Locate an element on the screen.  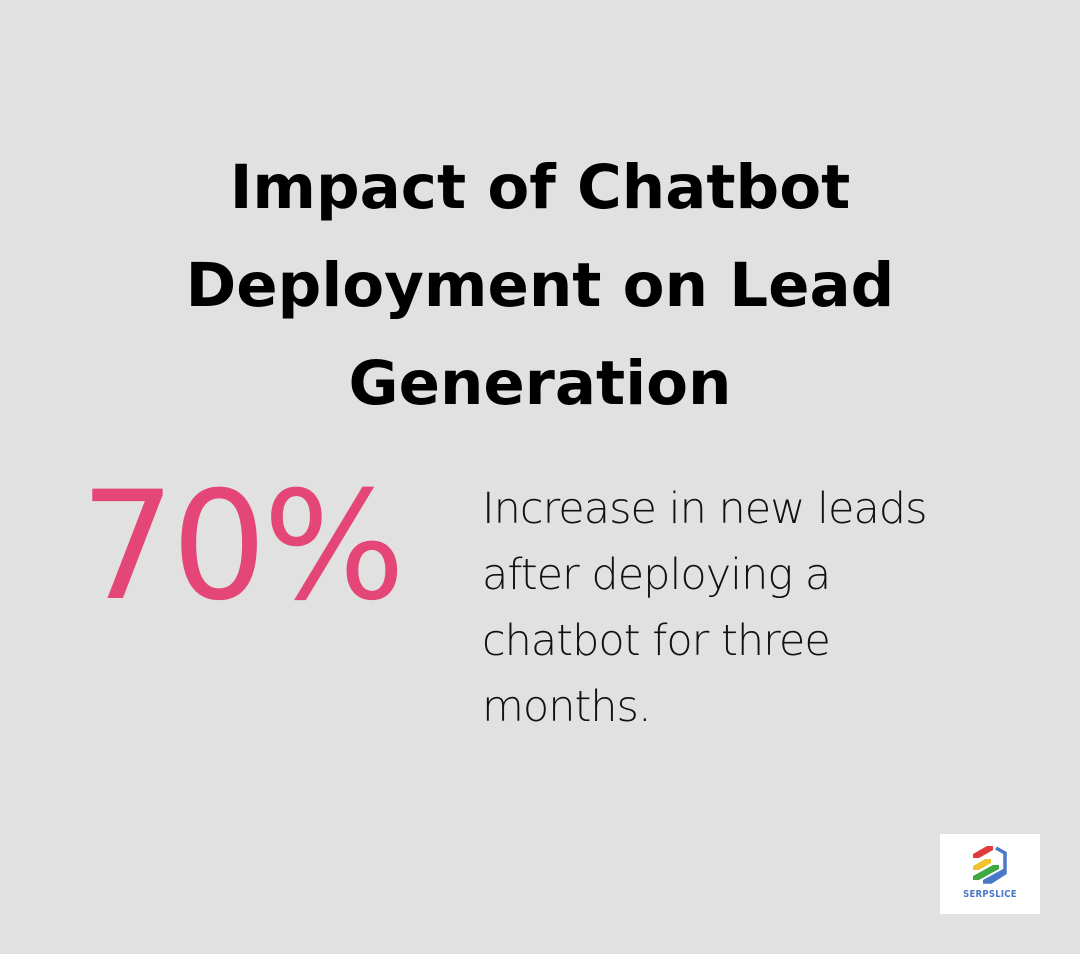
stat-value: 70% is located at coordinates (242, 547).